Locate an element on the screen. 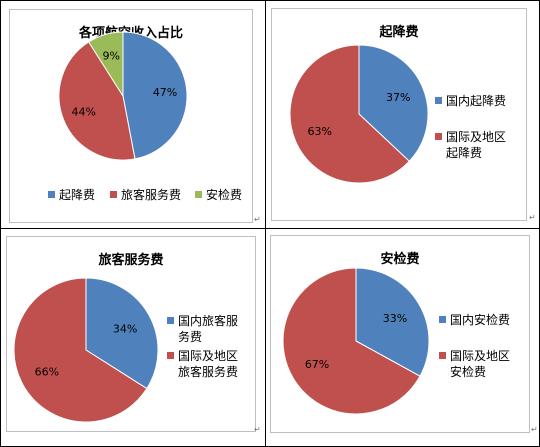 Image resolution: width=540 pixels, height=447 pixels. chart-title: 起降费 is located at coordinates (399, 32).